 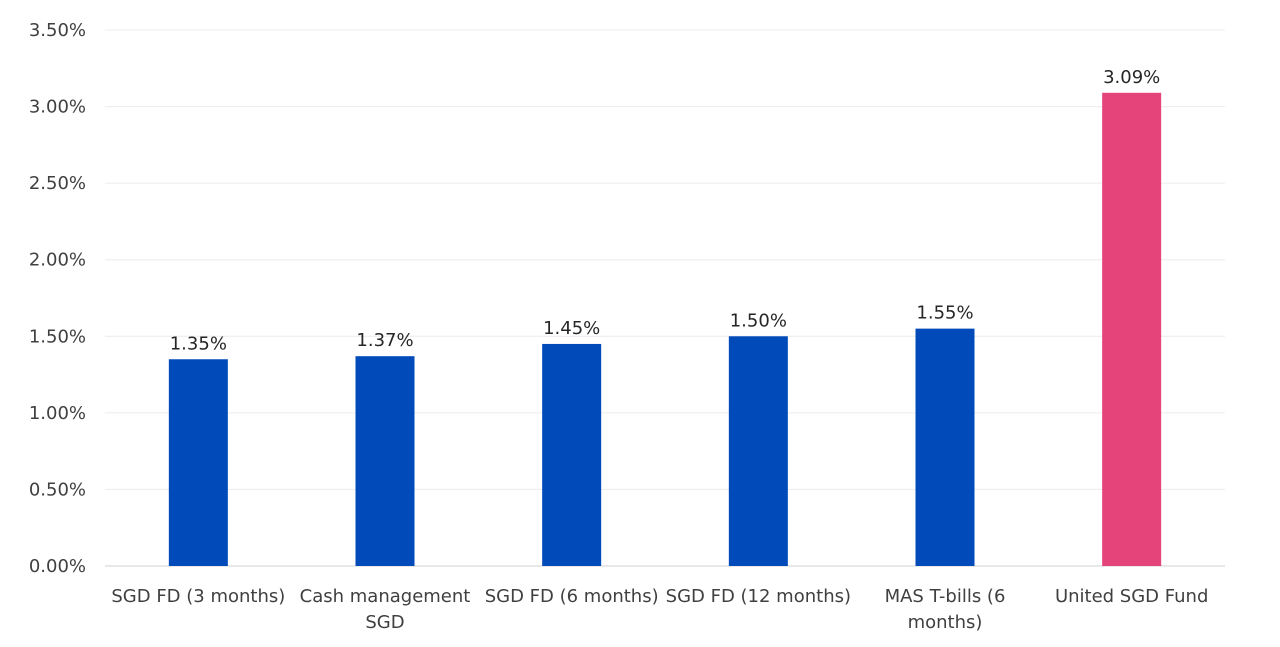 I want to click on data-label: 1.37%, so click(x=384, y=340).